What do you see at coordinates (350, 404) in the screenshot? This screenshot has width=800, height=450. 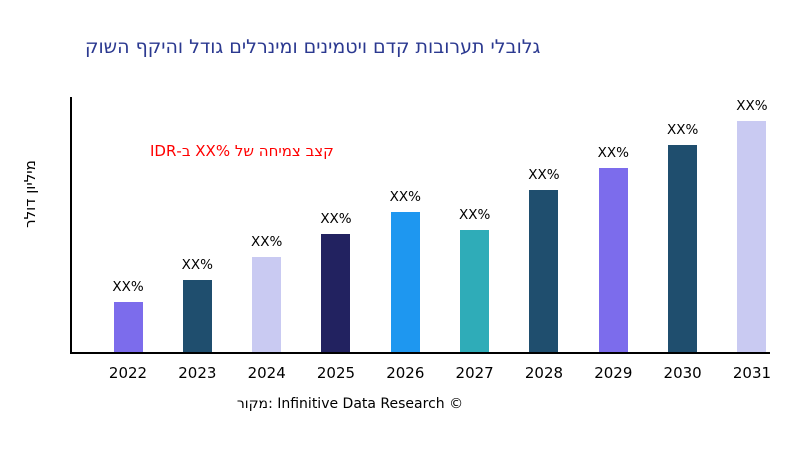 I see `source-credit: מקור: Infinitive Data Research ©` at bounding box center [350, 404].